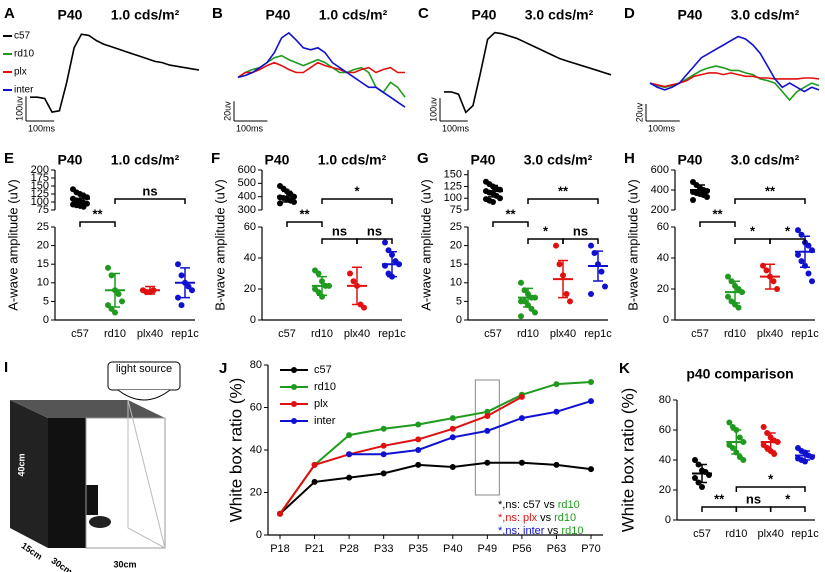 The height and width of the screenshot is (572, 825). I want to click on y-tick-label: 60, so click(250, 227).